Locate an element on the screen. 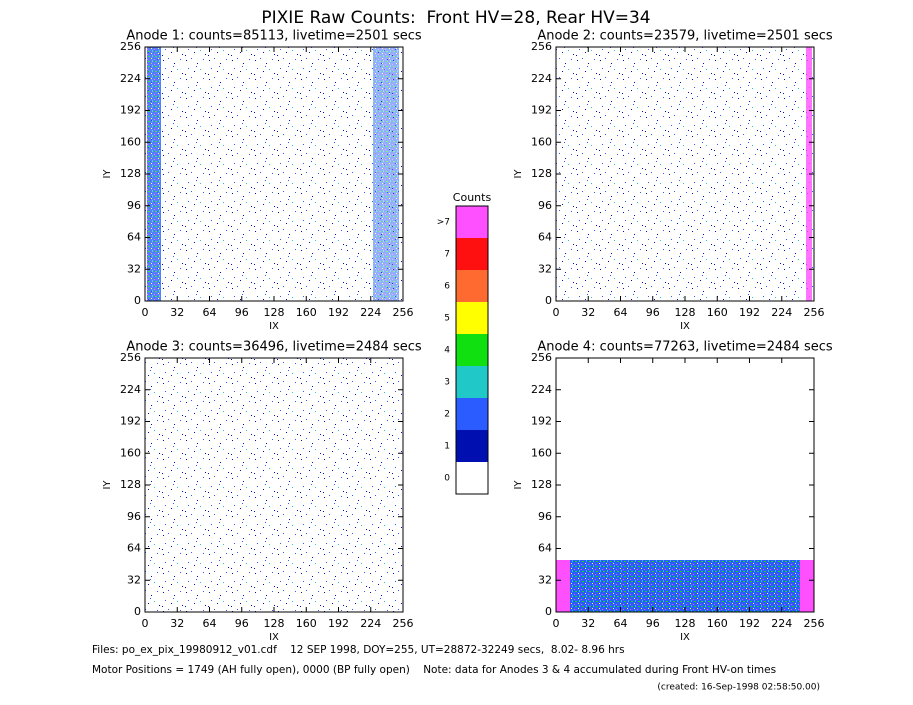 This screenshot has width=913, height=705. colorbar-label: 3 is located at coordinates (447, 383).